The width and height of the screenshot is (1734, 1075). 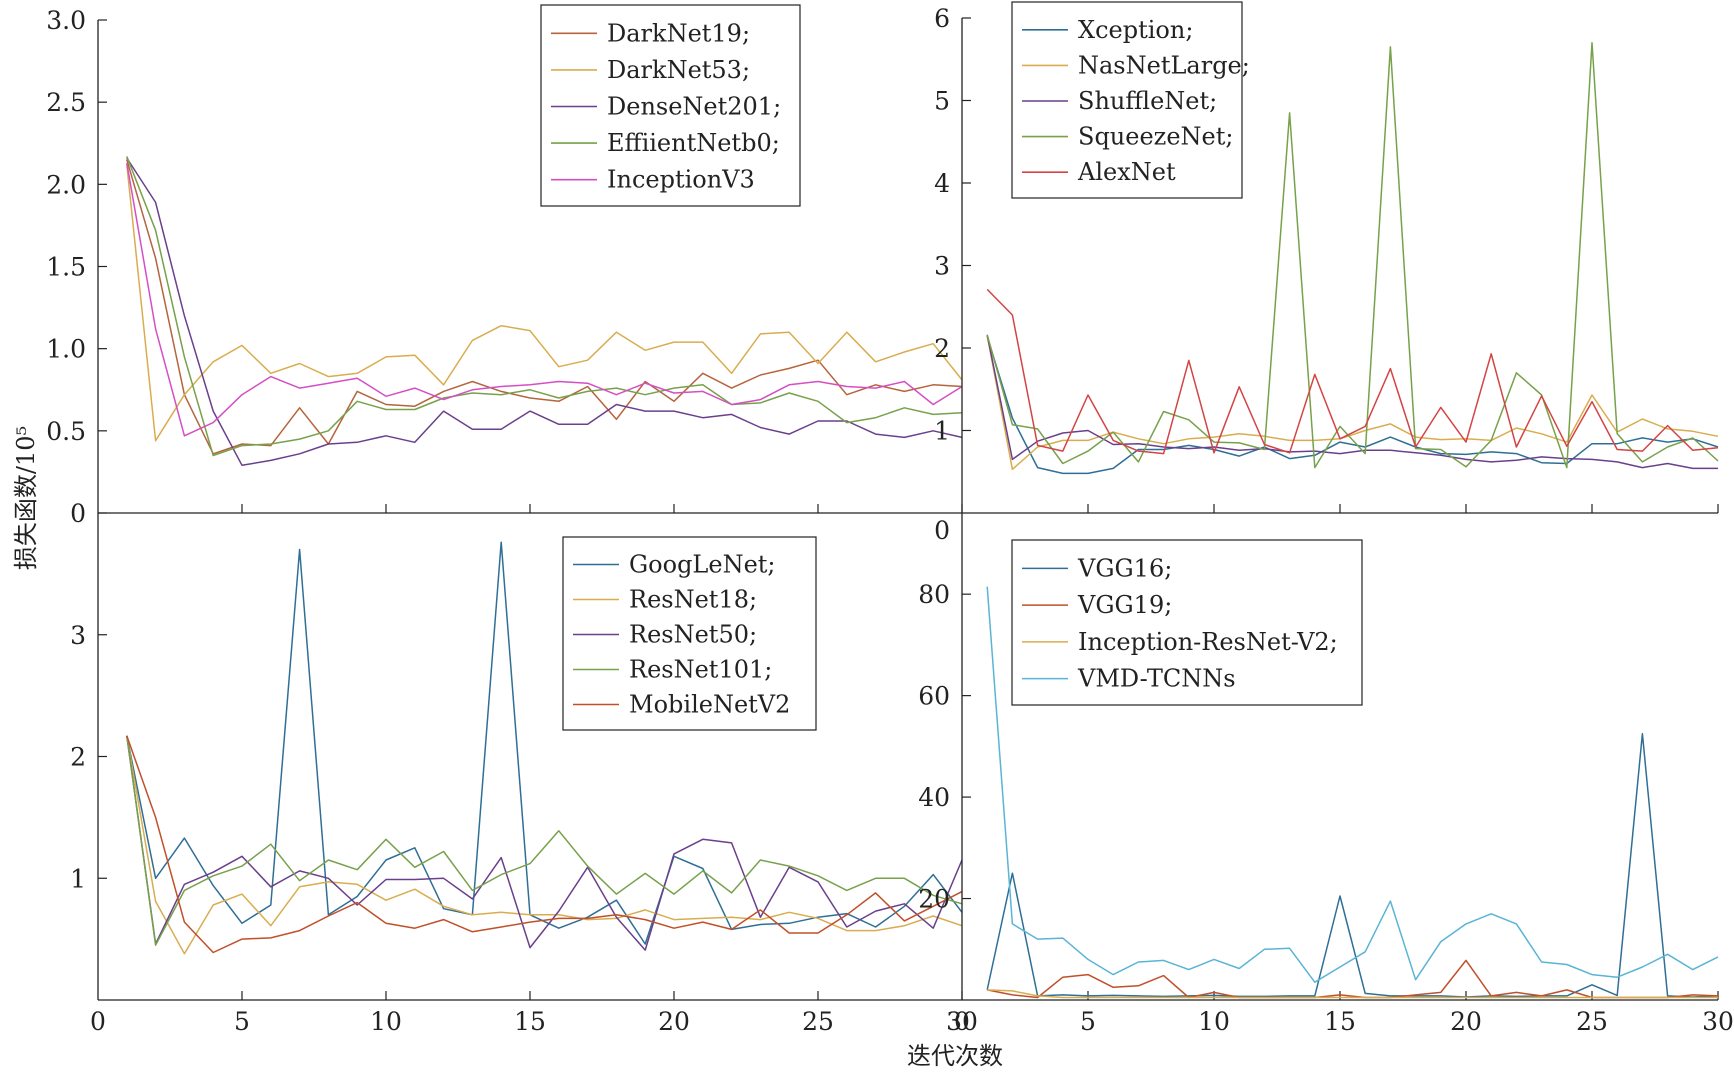 What do you see at coordinates (66, 267) in the screenshot?
I see `y-tick-label: 1.5` at bounding box center [66, 267].